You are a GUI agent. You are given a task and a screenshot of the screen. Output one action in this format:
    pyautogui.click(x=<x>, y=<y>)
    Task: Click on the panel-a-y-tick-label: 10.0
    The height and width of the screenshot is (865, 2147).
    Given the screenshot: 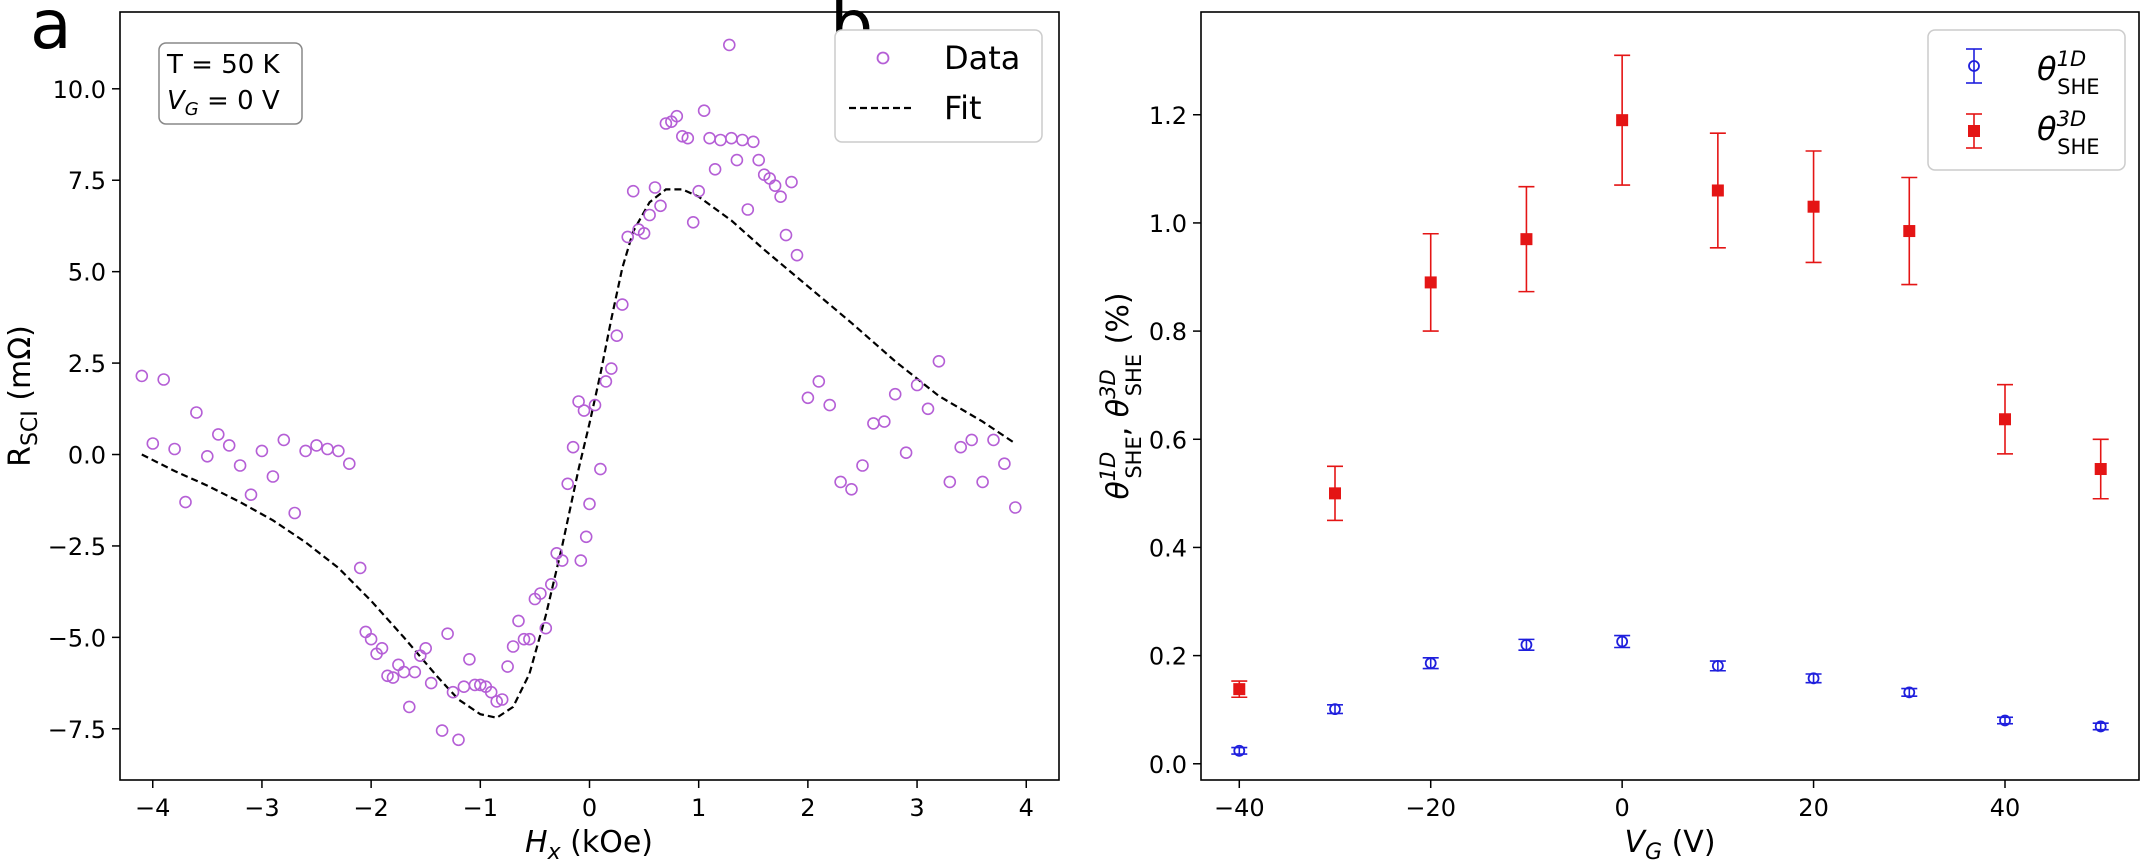 What is the action you would take?
    pyautogui.click(x=79, y=90)
    